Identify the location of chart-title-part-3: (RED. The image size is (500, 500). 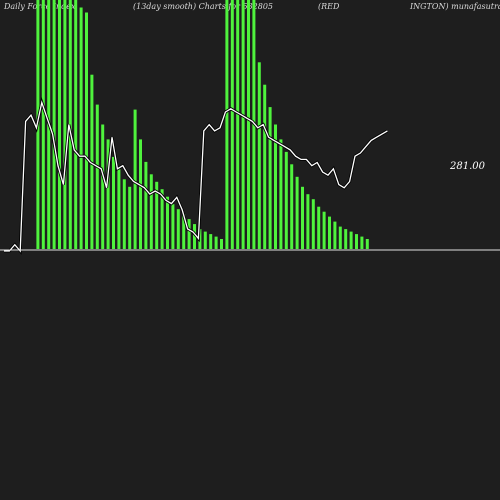
(329, 6).